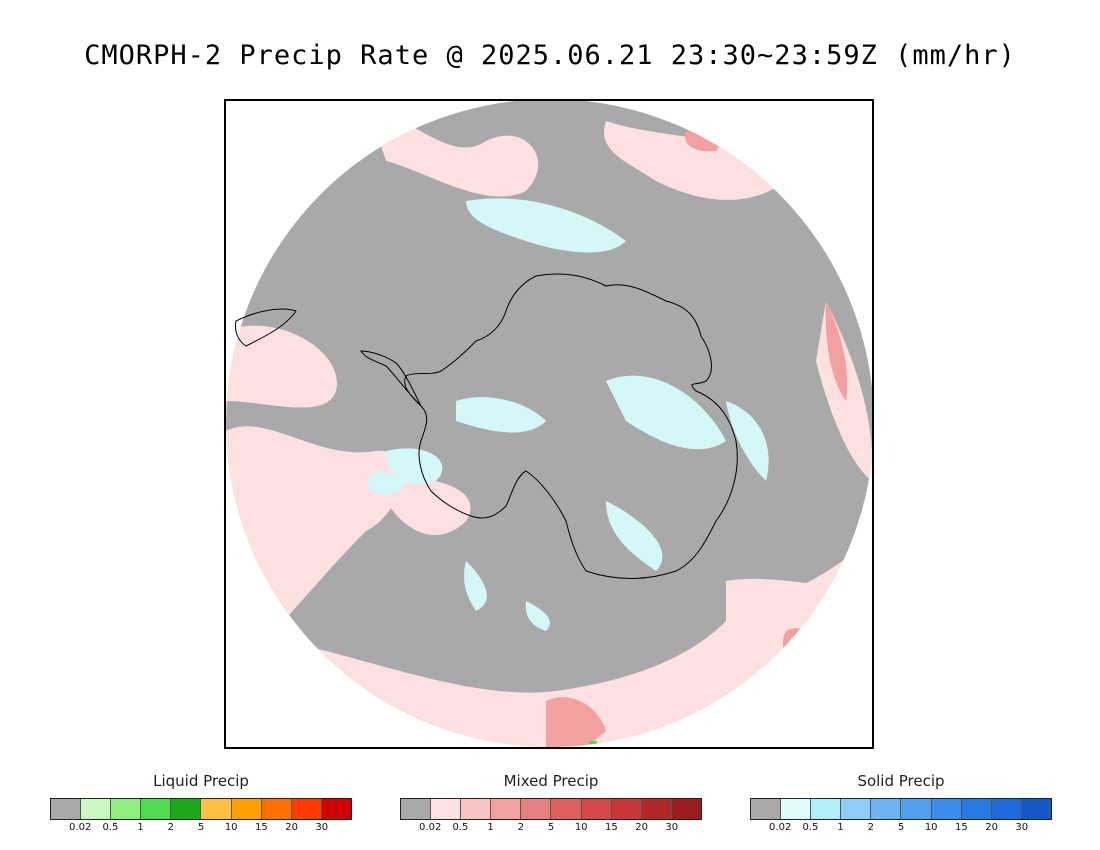  What do you see at coordinates (80, 827) in the screenshot?
I see `liquid-tick-label: 0.02` at bounding box center [80, 827].